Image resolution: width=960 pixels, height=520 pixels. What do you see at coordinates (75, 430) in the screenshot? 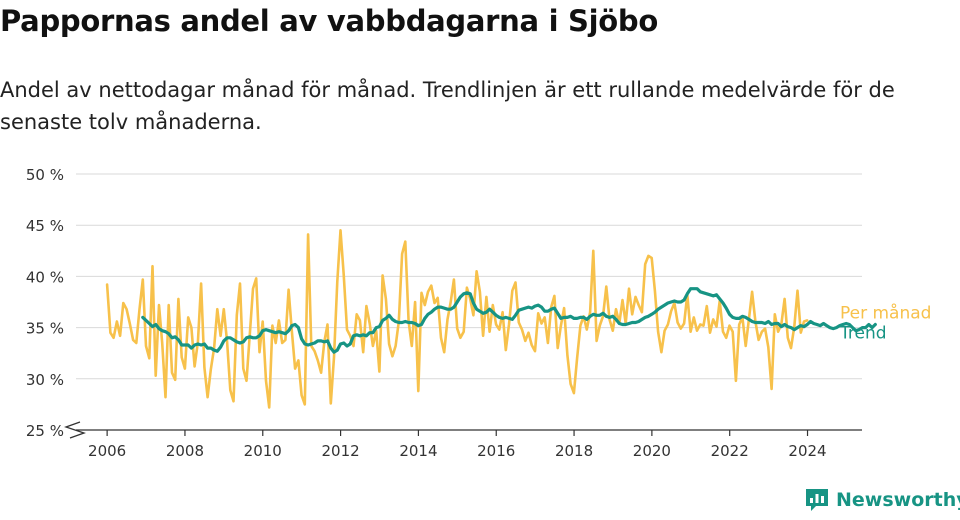
I see `axis-break-icon` at bounding box center [75, 430].